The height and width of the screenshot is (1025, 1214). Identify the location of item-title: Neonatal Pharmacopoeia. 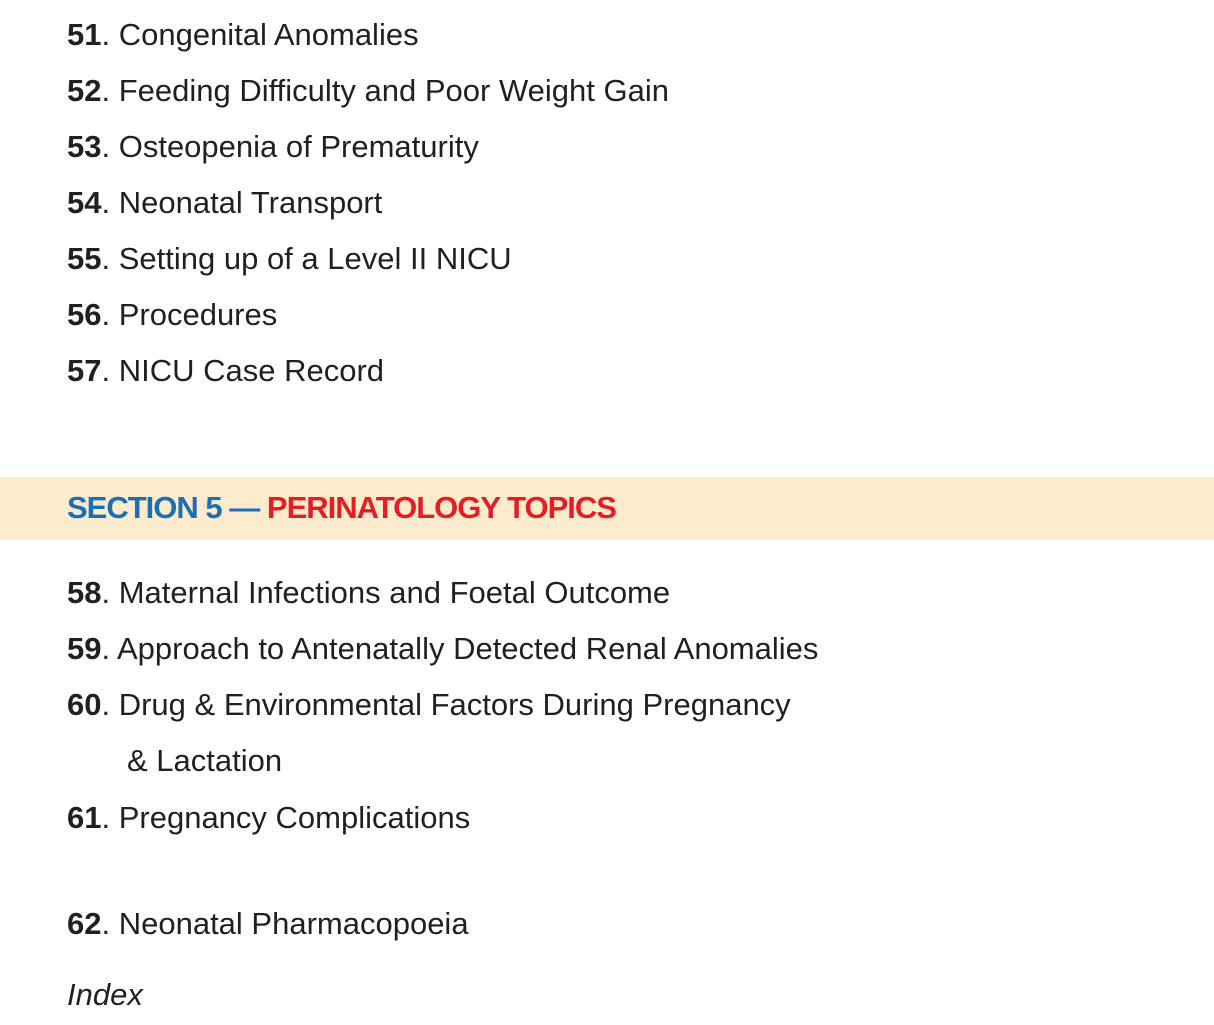
(293, 923).